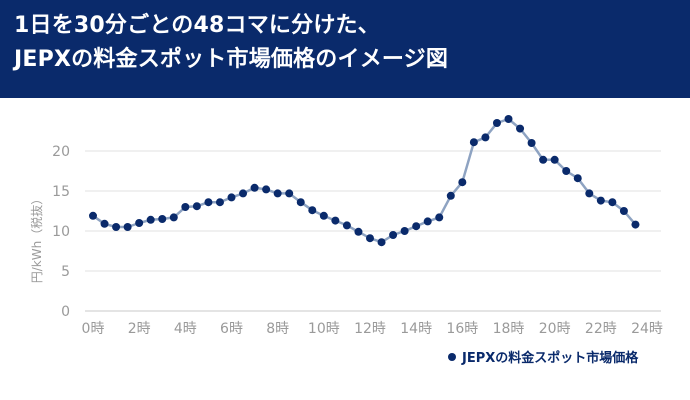 The width and height of the screenshot is (690, 400). Describe the element at coordinates (231, 59) in the screenshot. I see `title-line-2: JEPXの料金スポット市場価格のイメージ図` at that location.